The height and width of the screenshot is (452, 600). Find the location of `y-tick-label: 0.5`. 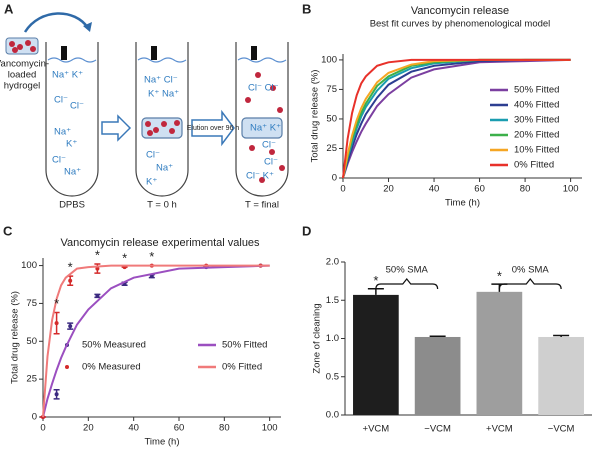

y-tick-label: 0.5 is located at coordinates (332, 376).